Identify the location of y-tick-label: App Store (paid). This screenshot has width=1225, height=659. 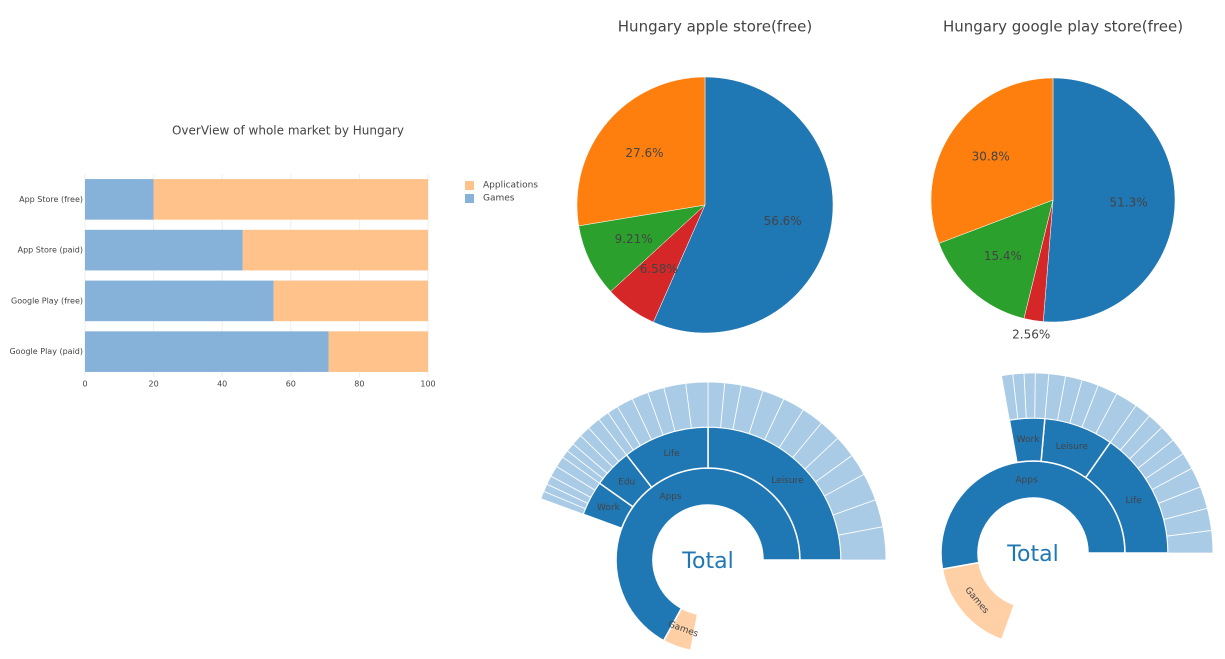
(50, 250).